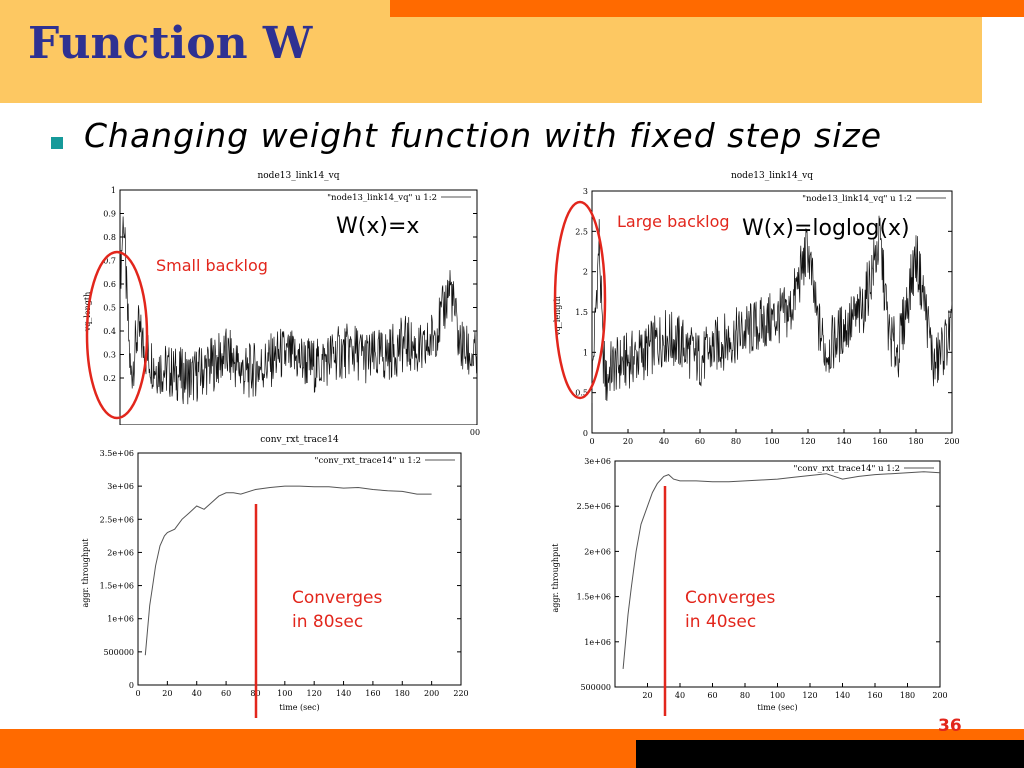 This screenshot has height=768, width=1024. Describe the element at coordinates (109, 378) in the screenshot. I see `y-tick-label: 0.2` at that location.